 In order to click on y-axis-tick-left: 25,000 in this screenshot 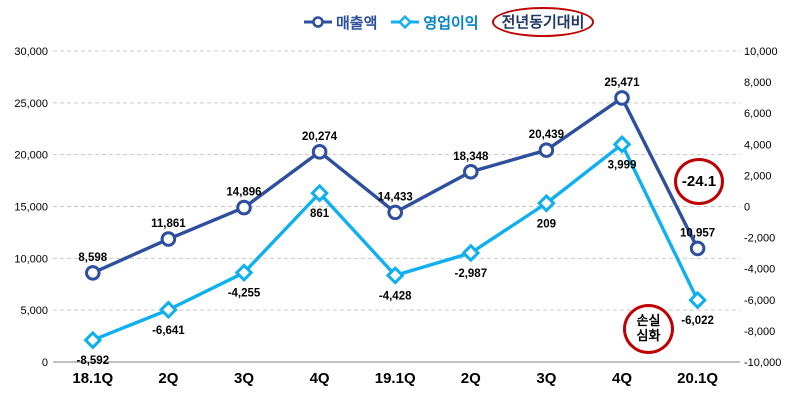, I will do `click(31, 104)`.